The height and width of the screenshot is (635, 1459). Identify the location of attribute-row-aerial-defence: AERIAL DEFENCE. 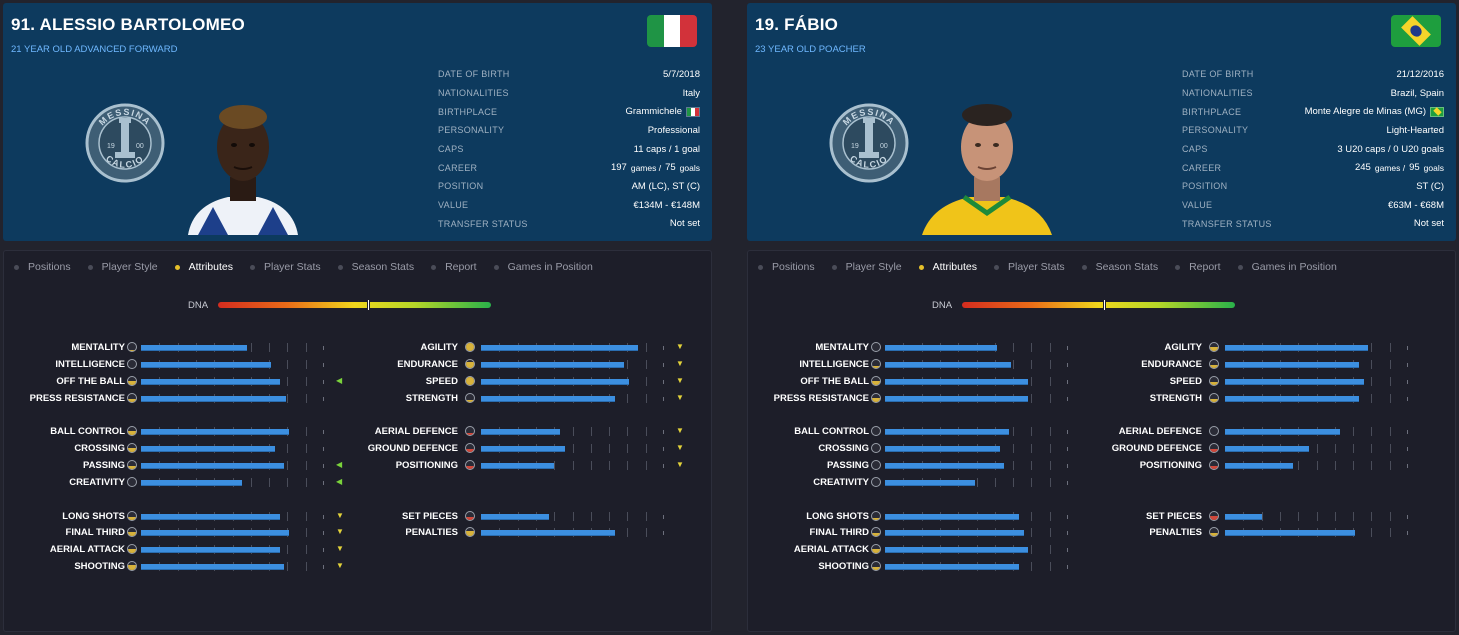
(1098, 431).